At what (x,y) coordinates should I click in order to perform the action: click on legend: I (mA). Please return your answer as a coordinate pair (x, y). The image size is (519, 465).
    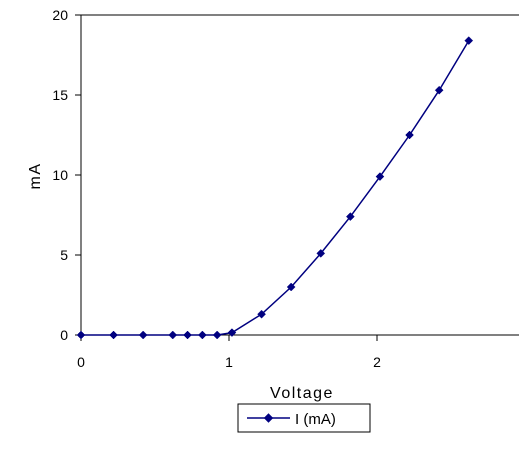
    Looking at the image, I should click on (304, 418).